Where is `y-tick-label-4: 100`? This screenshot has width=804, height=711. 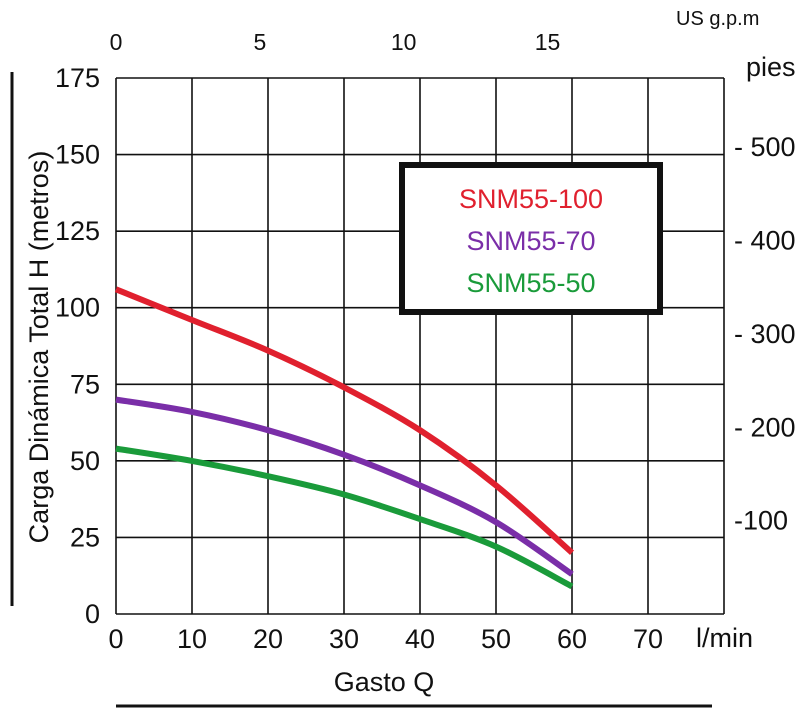
y-tick-label-4: 100 is located at coordinates (77, 308).